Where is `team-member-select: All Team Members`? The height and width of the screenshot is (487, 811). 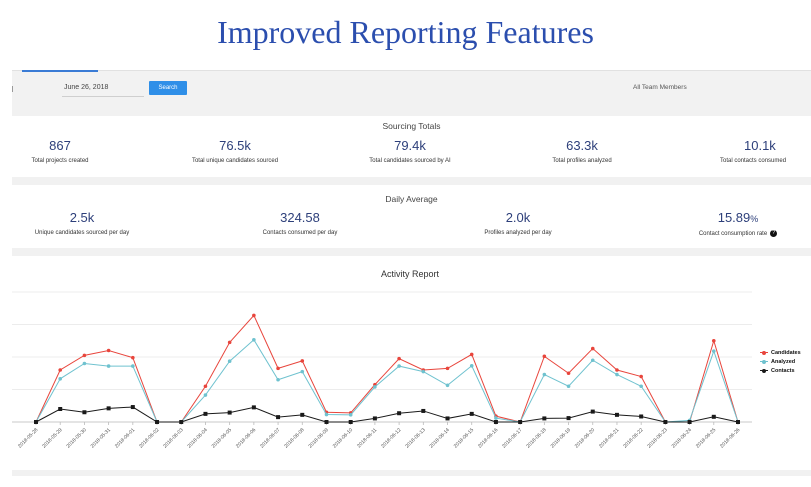
team-member-select: All Team Members is located at coordinates (660, 87).